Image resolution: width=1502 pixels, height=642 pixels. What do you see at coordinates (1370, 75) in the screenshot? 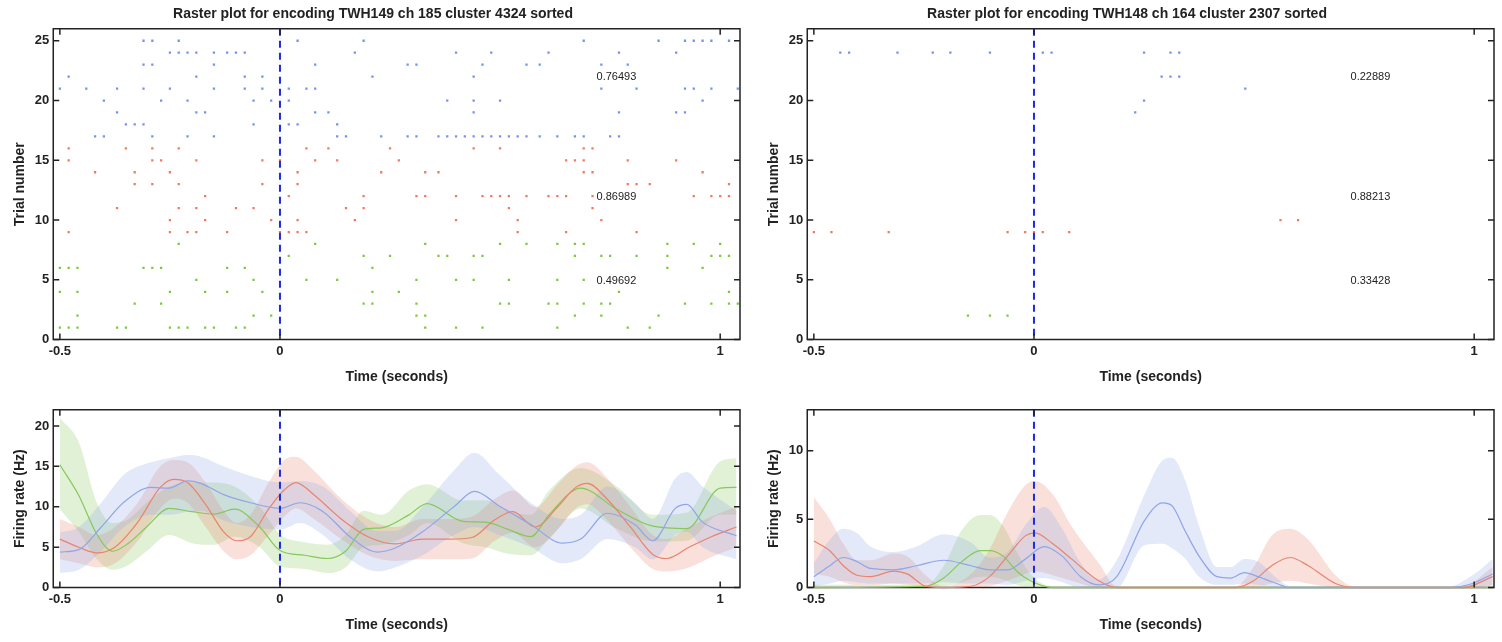
I see `annotation: 0.22889` at bounding box center [1370, 75].